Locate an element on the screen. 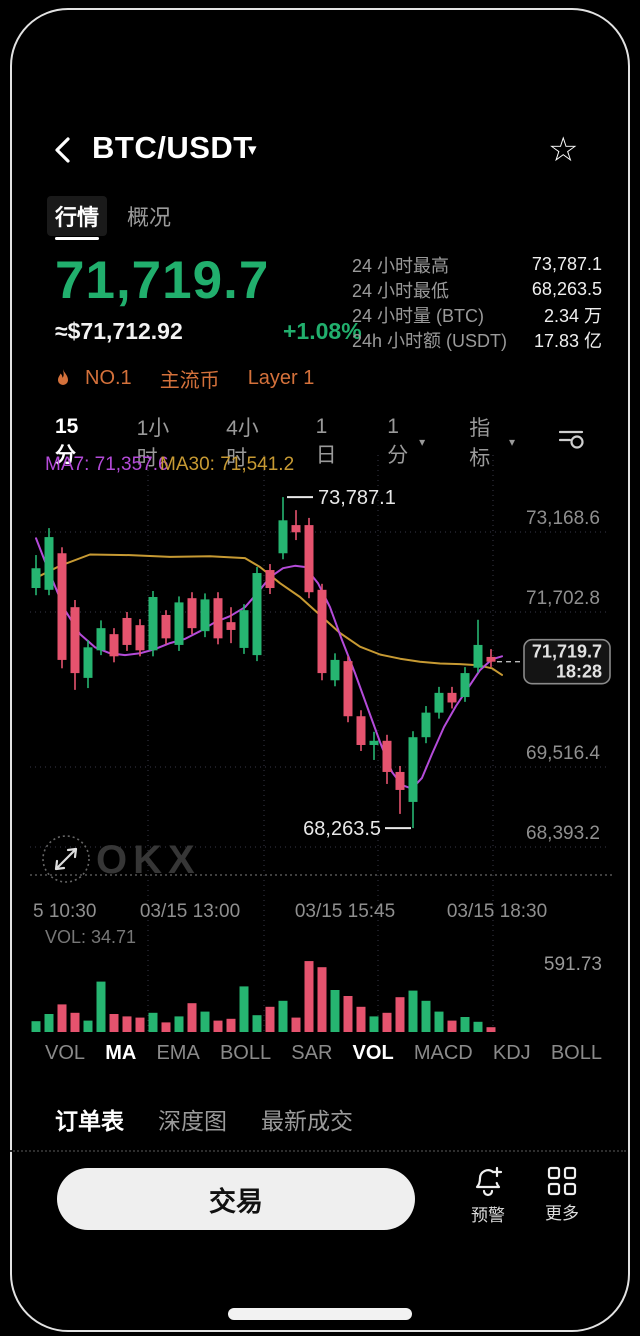  svg-text: 69,516.4 is located at coordinates (563, 753).